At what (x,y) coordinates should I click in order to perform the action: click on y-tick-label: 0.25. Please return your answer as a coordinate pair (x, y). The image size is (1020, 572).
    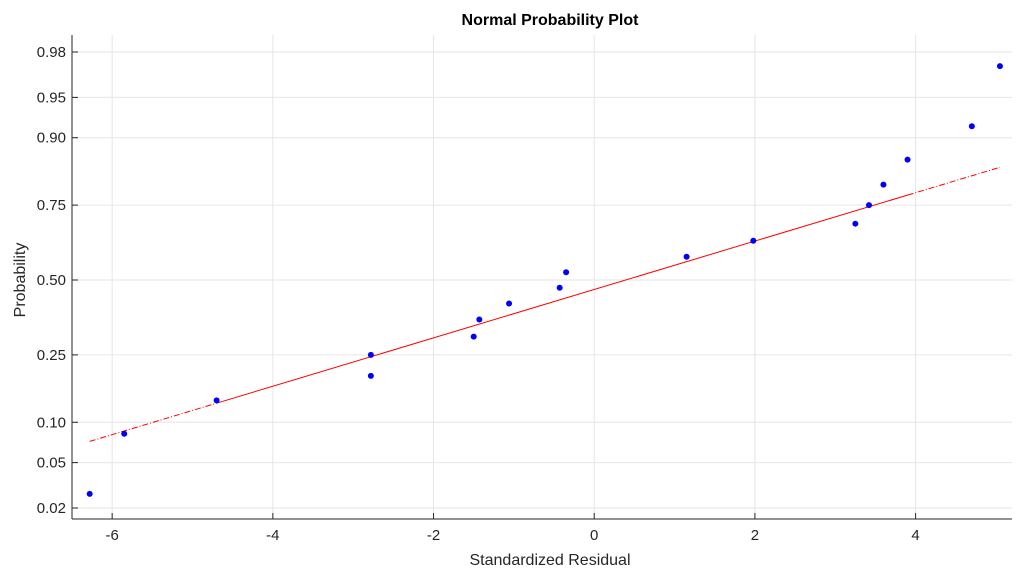
    Looking at the image, I should click on (51, 355).